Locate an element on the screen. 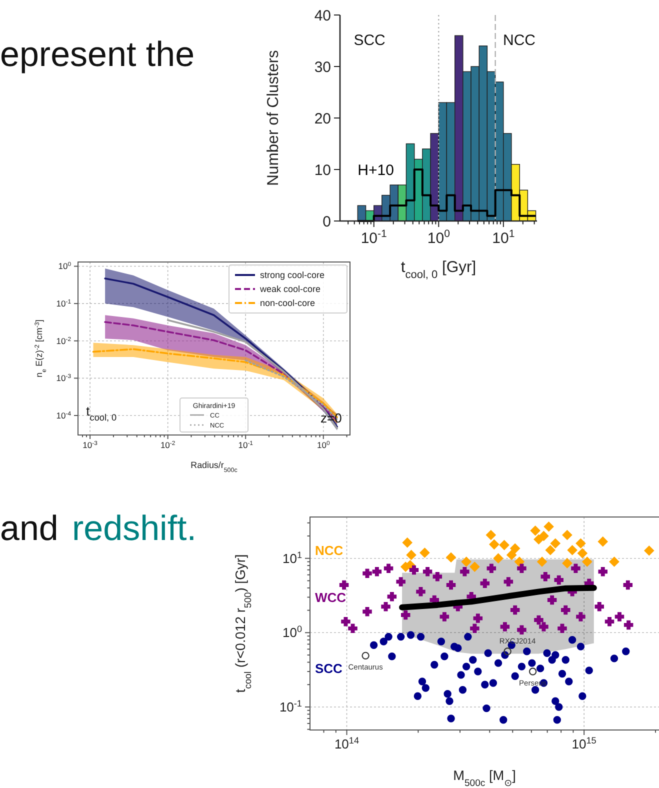 The height and width of the screenshot is (788, 659). x-axis-title: t$_{cool, 0}$ [Gyr] is located at coordinates (438, 270).